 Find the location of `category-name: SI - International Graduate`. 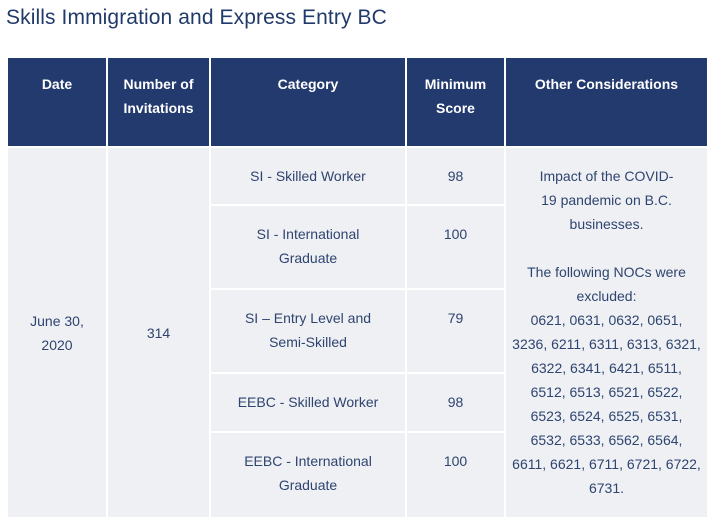

category-name: SI - International Graduate is located at coordinates (308, 246).